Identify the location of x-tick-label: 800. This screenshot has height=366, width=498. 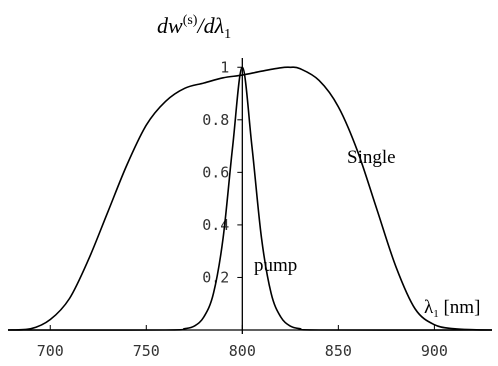
(242, 351).